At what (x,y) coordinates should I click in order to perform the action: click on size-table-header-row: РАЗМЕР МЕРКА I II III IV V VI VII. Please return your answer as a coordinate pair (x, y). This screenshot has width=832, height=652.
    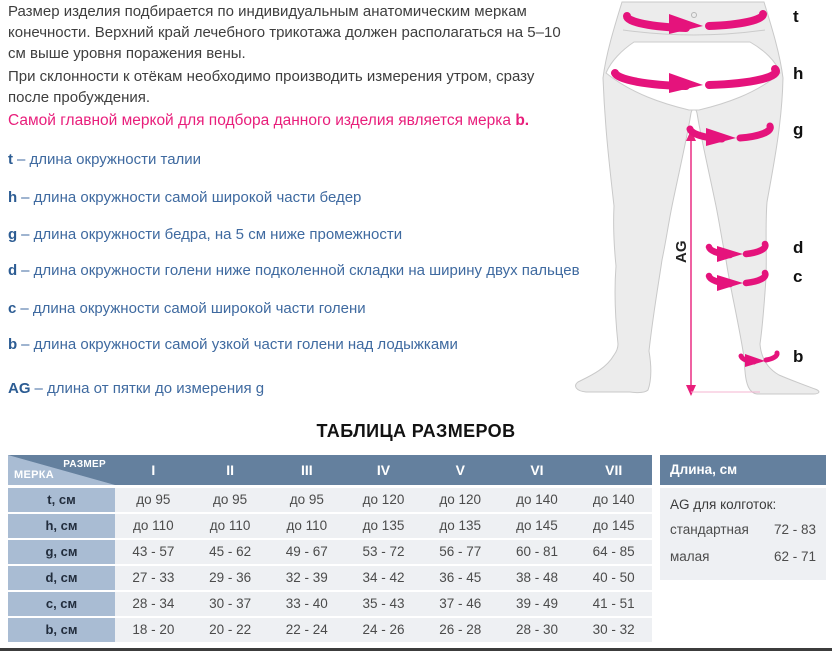
    Looking at the image, I should click on (330, 470).